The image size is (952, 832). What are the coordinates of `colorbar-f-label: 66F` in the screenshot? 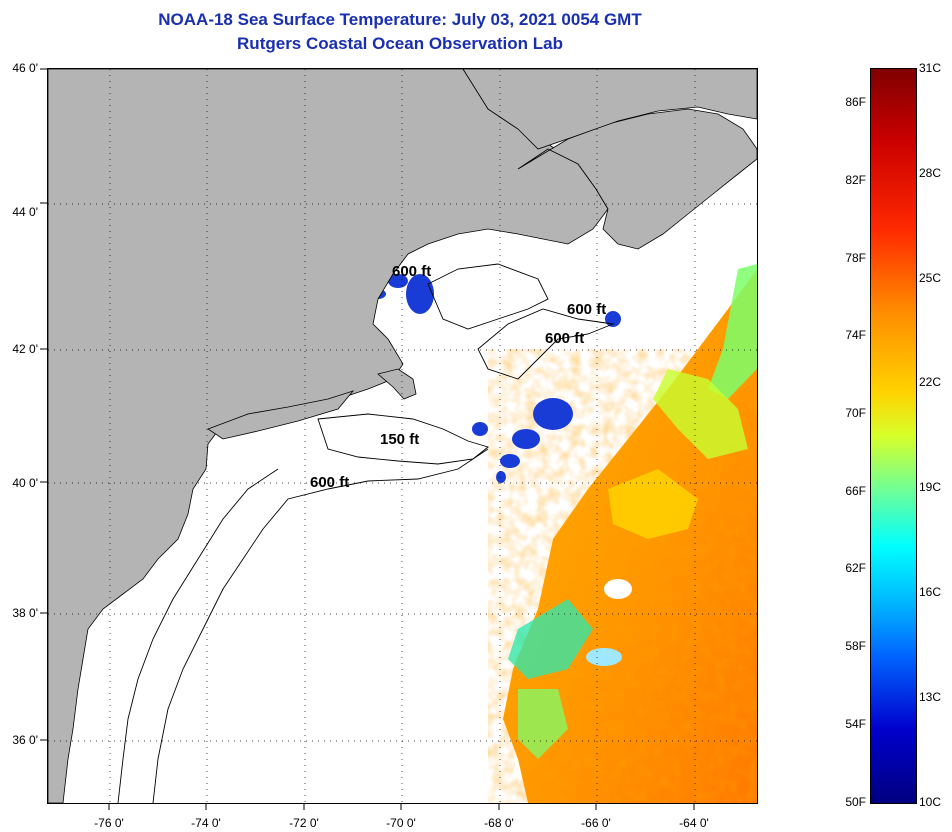 It's located at (855, 491).